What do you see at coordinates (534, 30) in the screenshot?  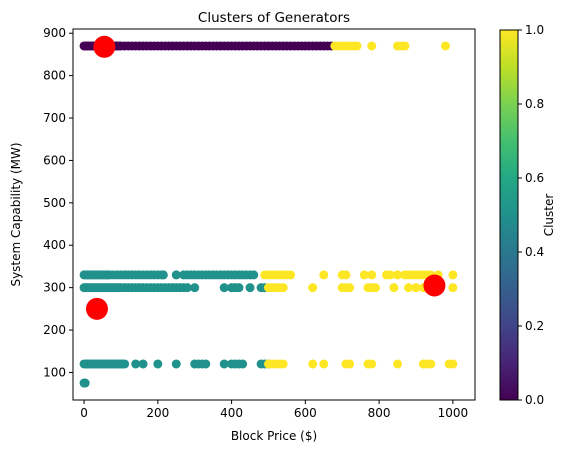 I see `colorbar-tick-label: 1.0` at bounding box center [534, 30].